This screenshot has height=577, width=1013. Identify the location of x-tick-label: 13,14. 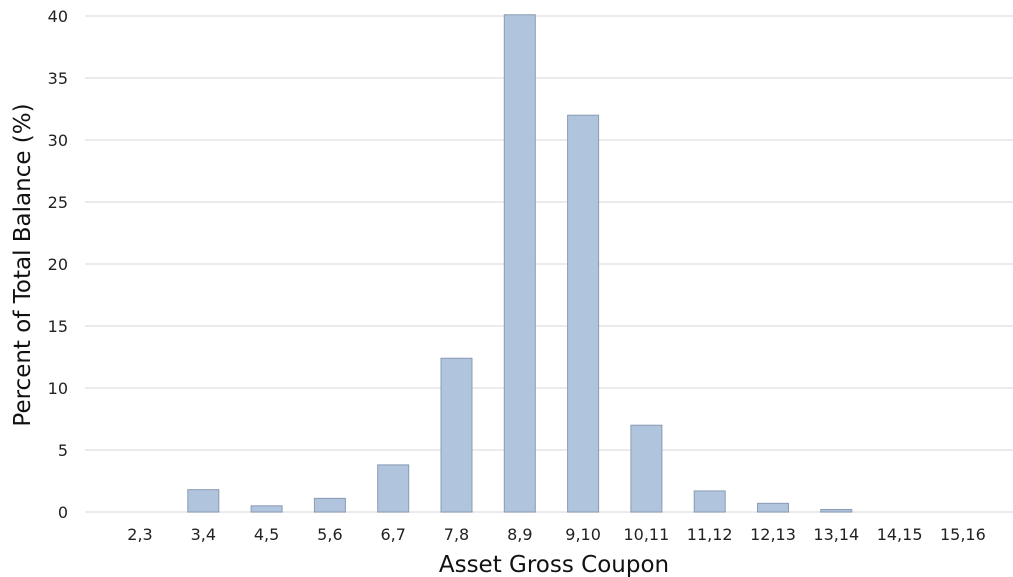
(836, 534).